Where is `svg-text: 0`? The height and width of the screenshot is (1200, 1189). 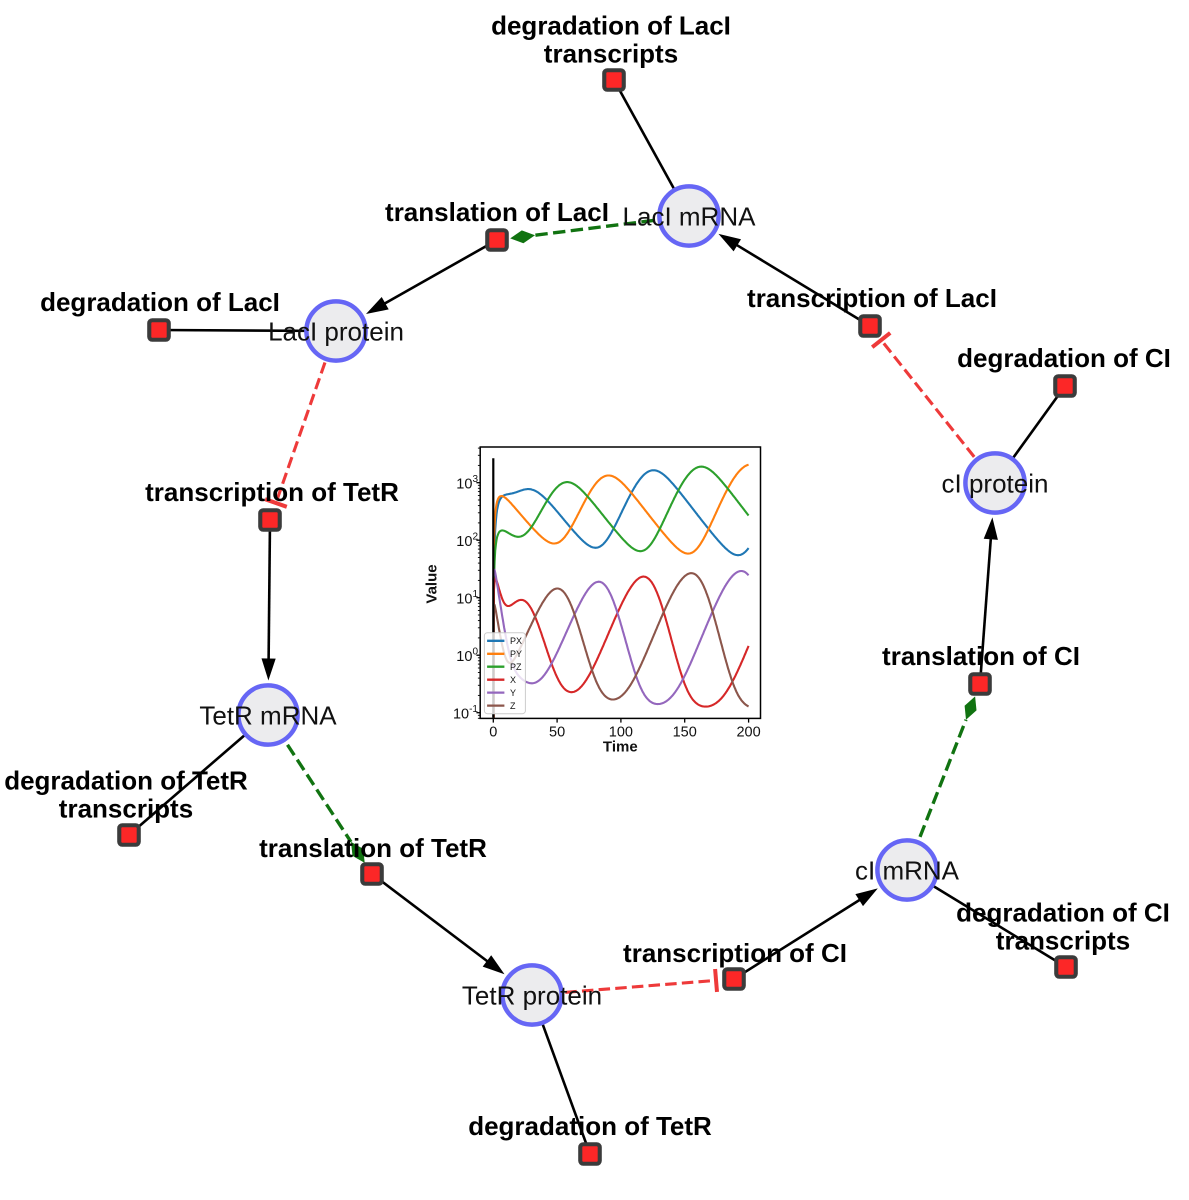 svg-text: 0 is located at coordinates (493, 733).